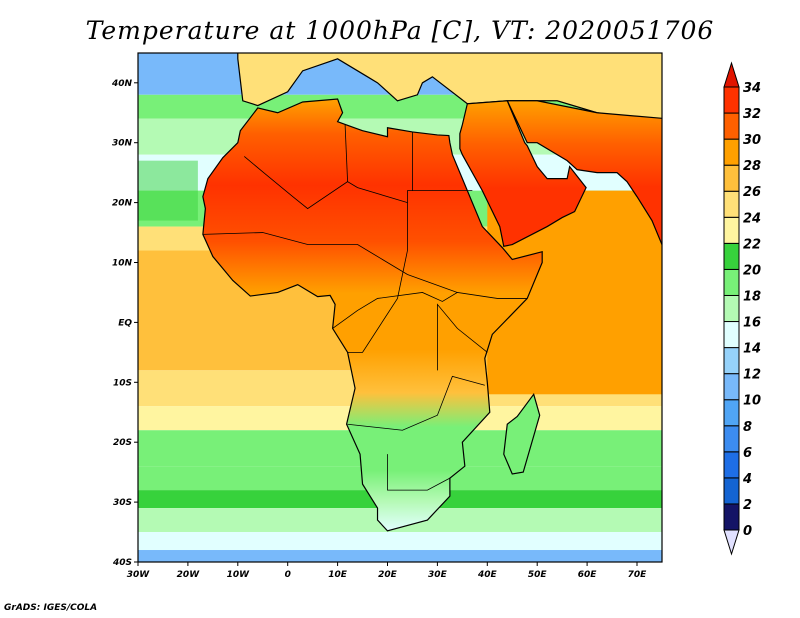 This screenshot has width=800, height=618. I want to click on colorbar-label: 18, so click(752, 296).